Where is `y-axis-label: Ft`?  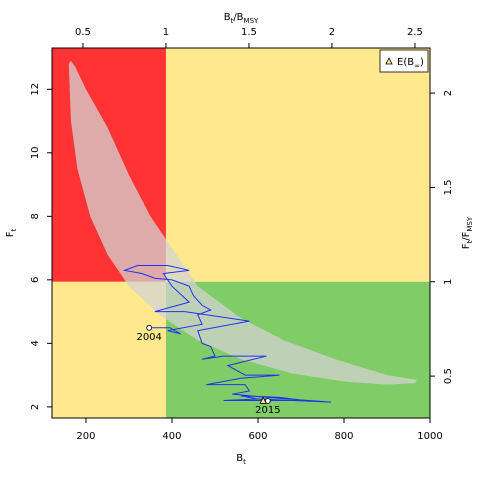
y-axis-label: Ft is located at coordinates (11, 232).